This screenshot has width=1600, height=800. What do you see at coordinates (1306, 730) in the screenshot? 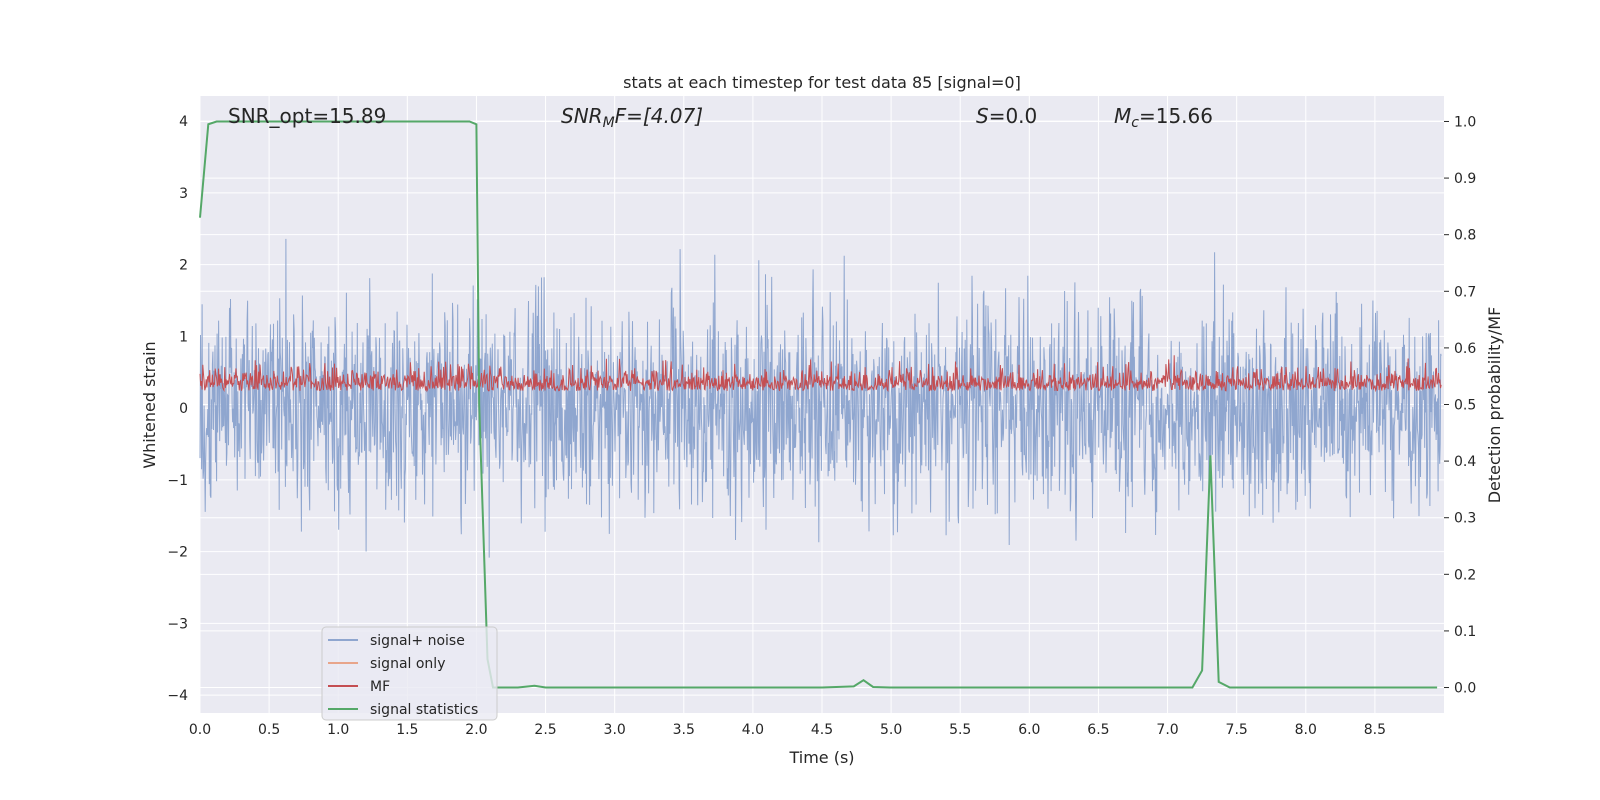
I see `x-tick-label: 8.0` at bounding box center [1306, 730].